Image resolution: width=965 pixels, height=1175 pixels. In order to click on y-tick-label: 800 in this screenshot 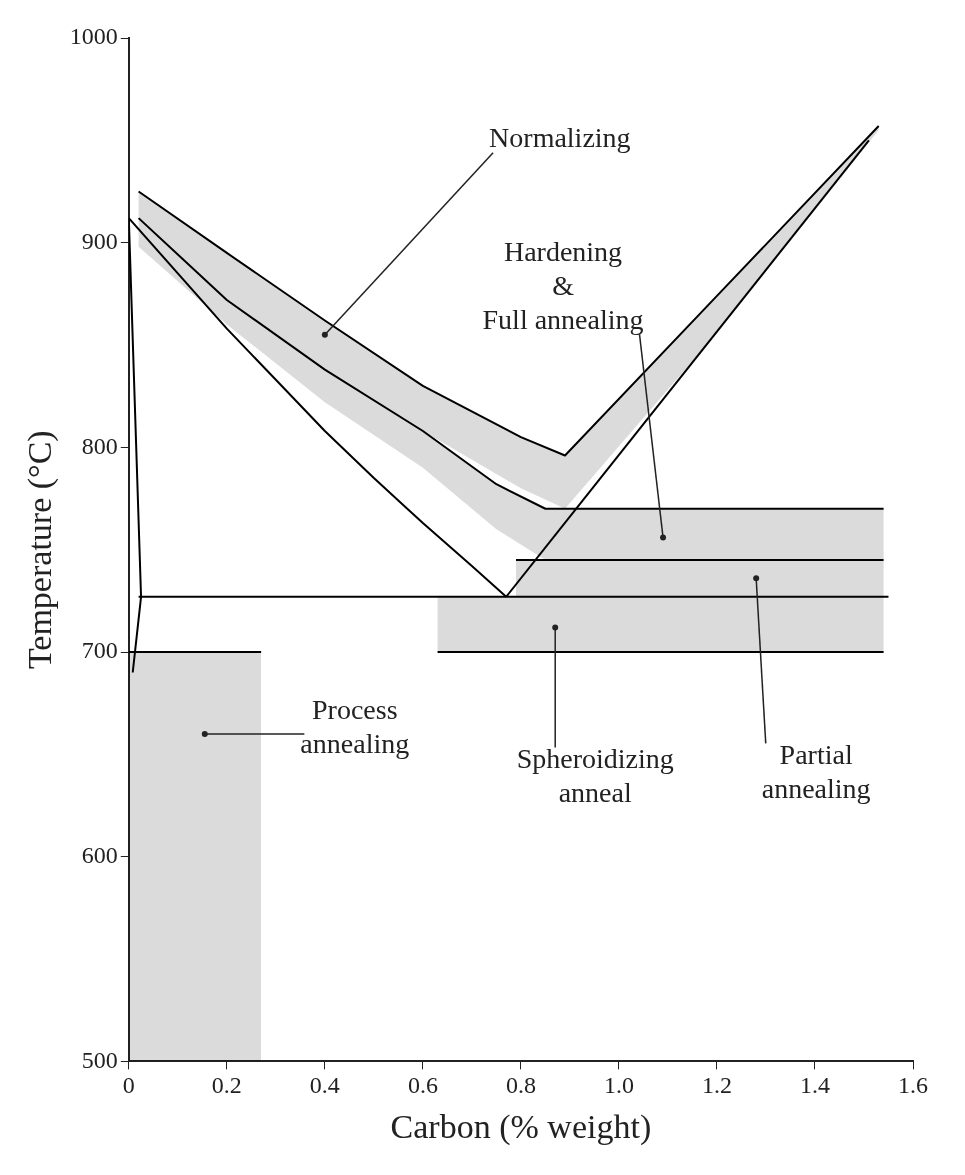, I will do `click(99, 445)`.